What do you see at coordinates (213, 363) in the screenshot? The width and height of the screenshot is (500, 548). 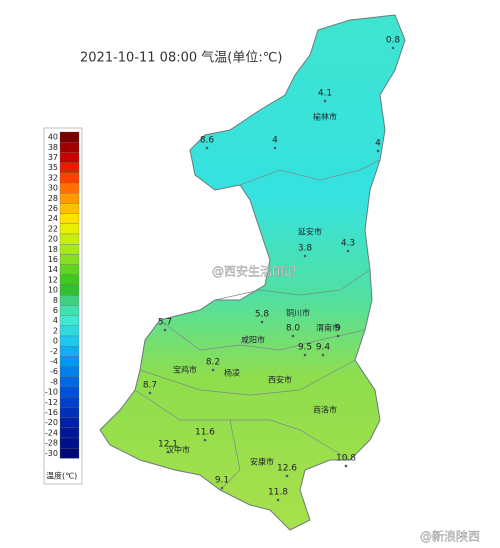 I see `station-value: 8.2` at bounding box center [213, 363].